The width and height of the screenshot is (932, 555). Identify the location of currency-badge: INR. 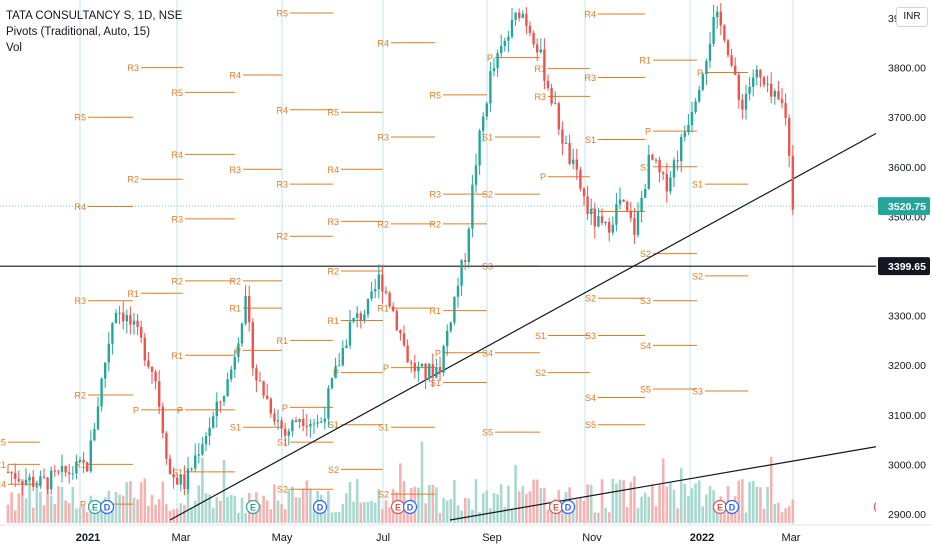
(912, 17).